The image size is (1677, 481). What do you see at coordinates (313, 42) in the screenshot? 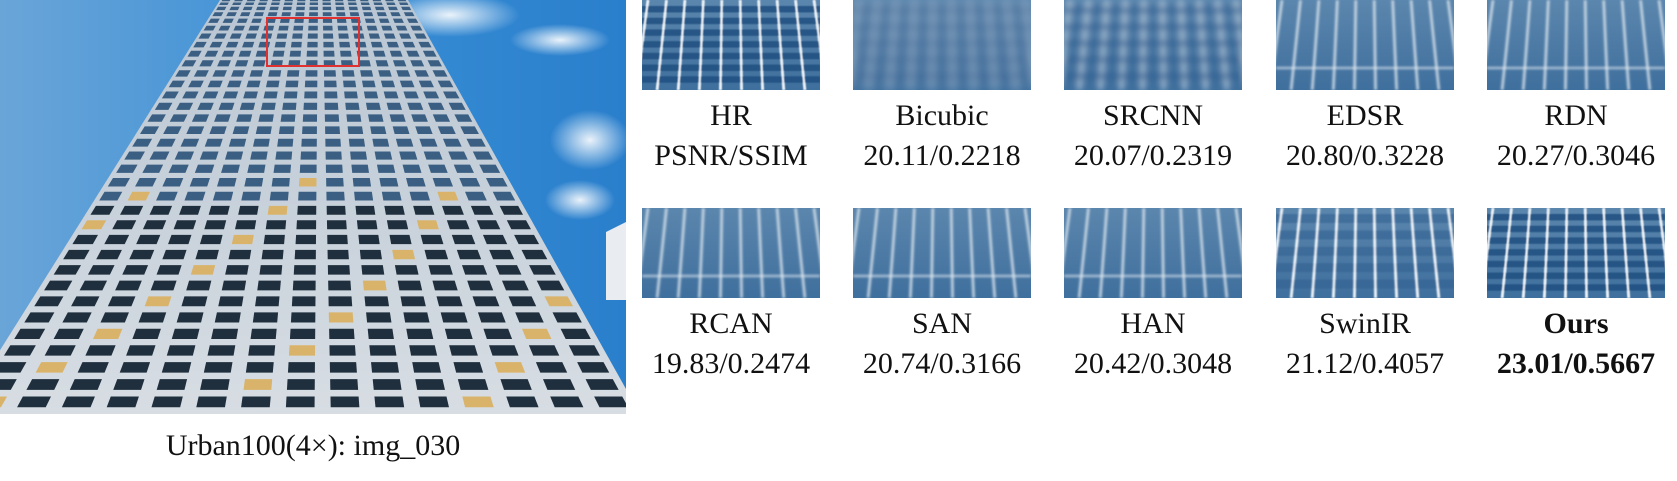
I see `highlight-region-box` at bounding box center [313, 42].